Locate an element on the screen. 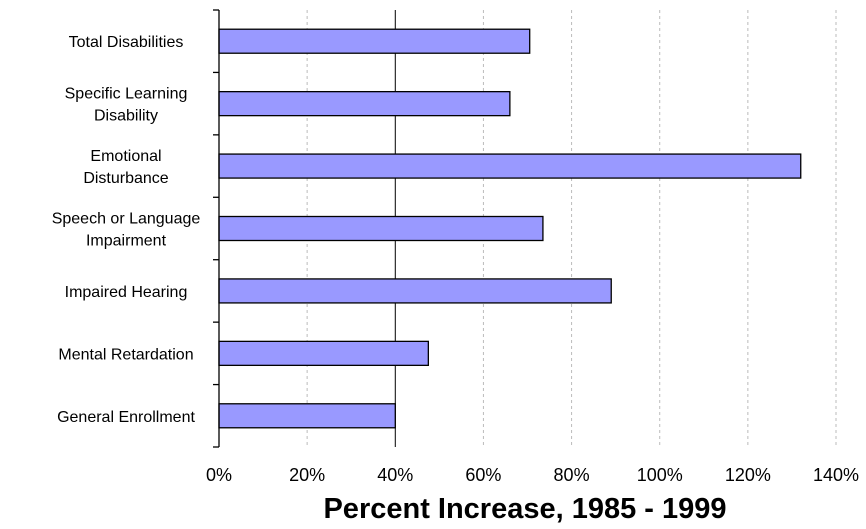 The height and width of the screenshot is (529, 866). x-tick-label: 100% is located at coordinates (660, 475).